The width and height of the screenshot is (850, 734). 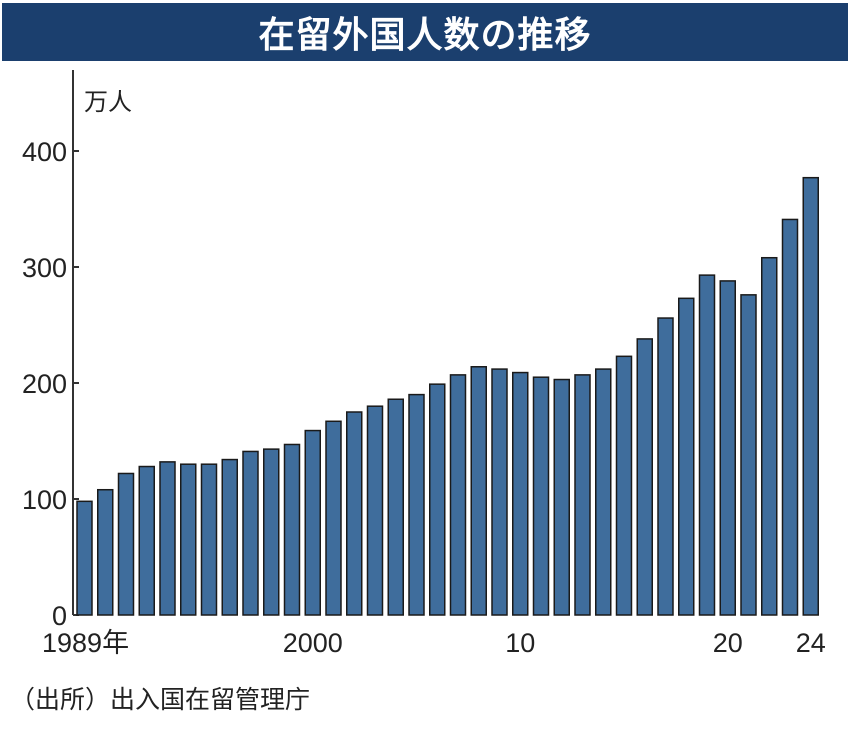 I want to click on bar-2006, so click(x=437, y=499).